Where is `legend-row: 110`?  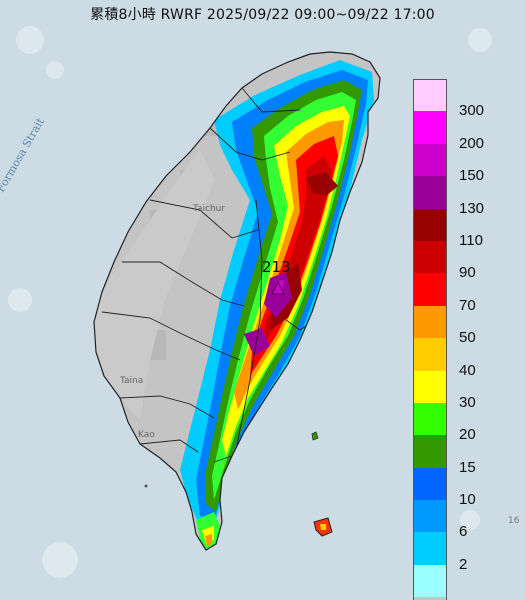 legend-row: 110 is located at coordinates (460, 228).